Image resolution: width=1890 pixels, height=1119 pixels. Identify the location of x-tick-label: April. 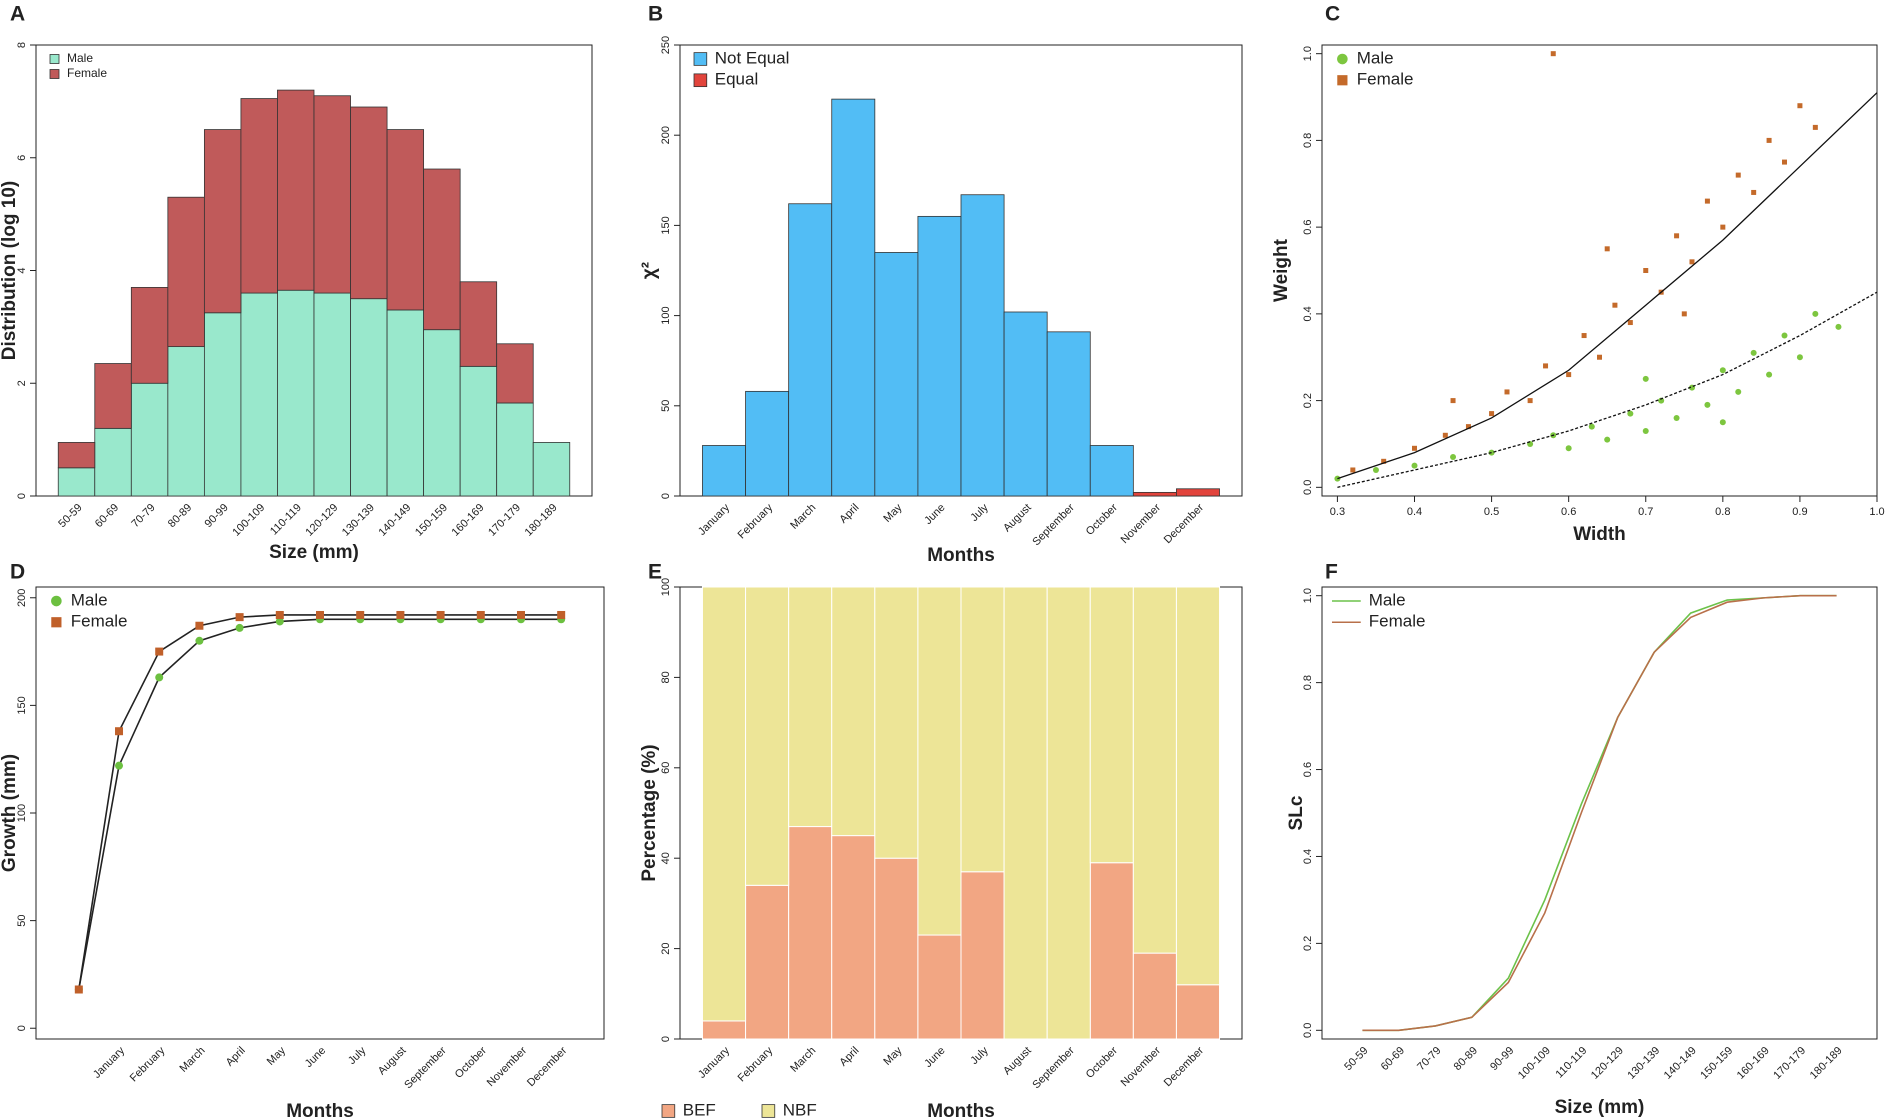
(236, 1057).